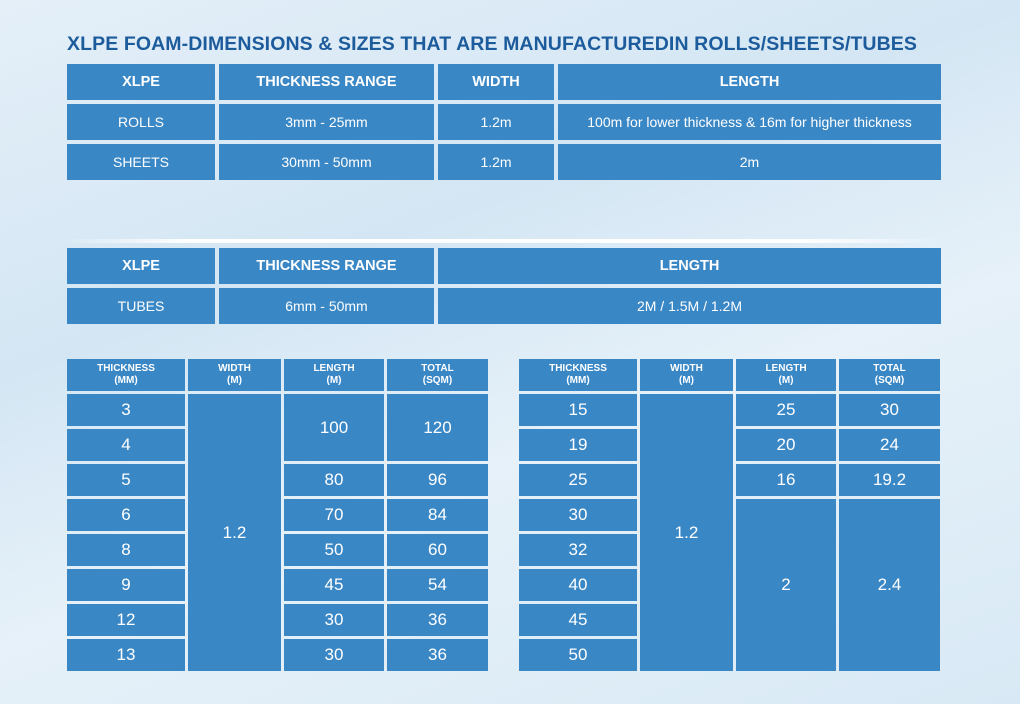 The width and height of the screenshot is (1020, 704). What do you see at coordinates (729, 620) in the screenshot?
I see `table-row: 45` at bounding box center [729, 620].